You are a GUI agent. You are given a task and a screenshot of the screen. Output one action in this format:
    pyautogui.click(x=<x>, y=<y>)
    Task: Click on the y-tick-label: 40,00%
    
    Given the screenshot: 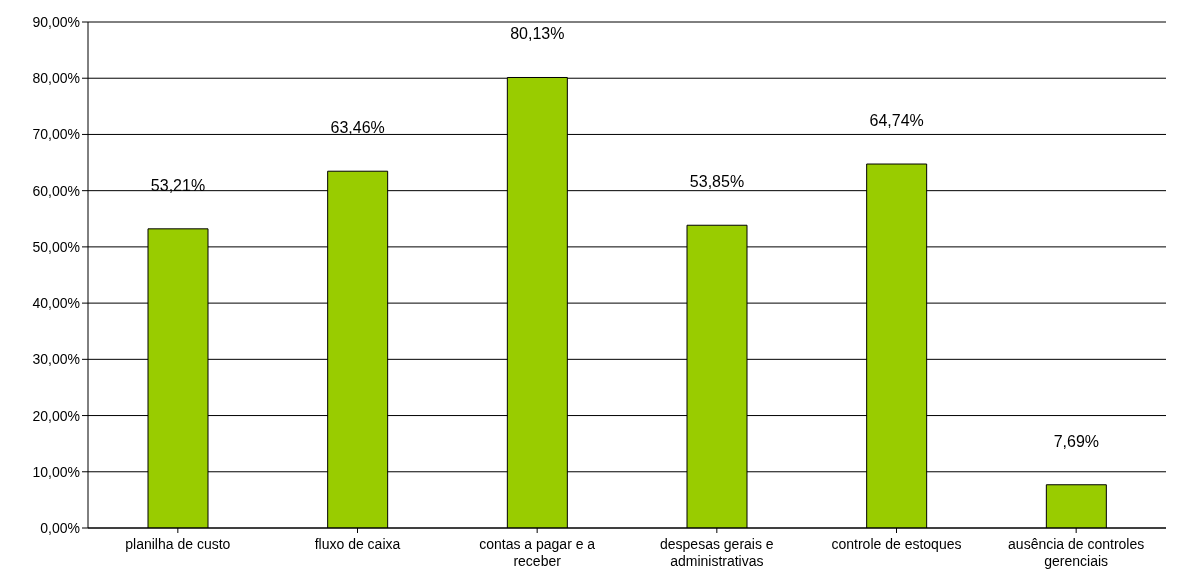 What is the action you would take?
    pyautogui.click(x=56, y=303)
    